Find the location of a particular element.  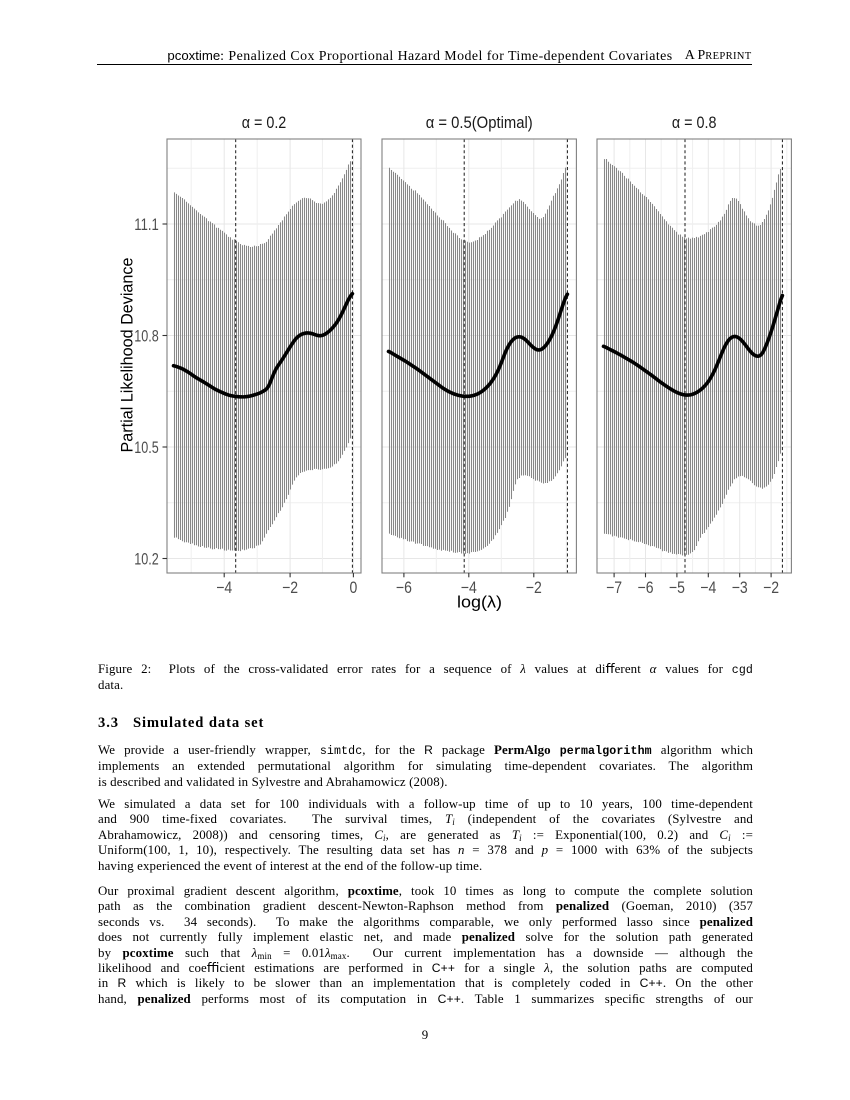

svg-text: log(λ) is located at coordinates (479, 601).